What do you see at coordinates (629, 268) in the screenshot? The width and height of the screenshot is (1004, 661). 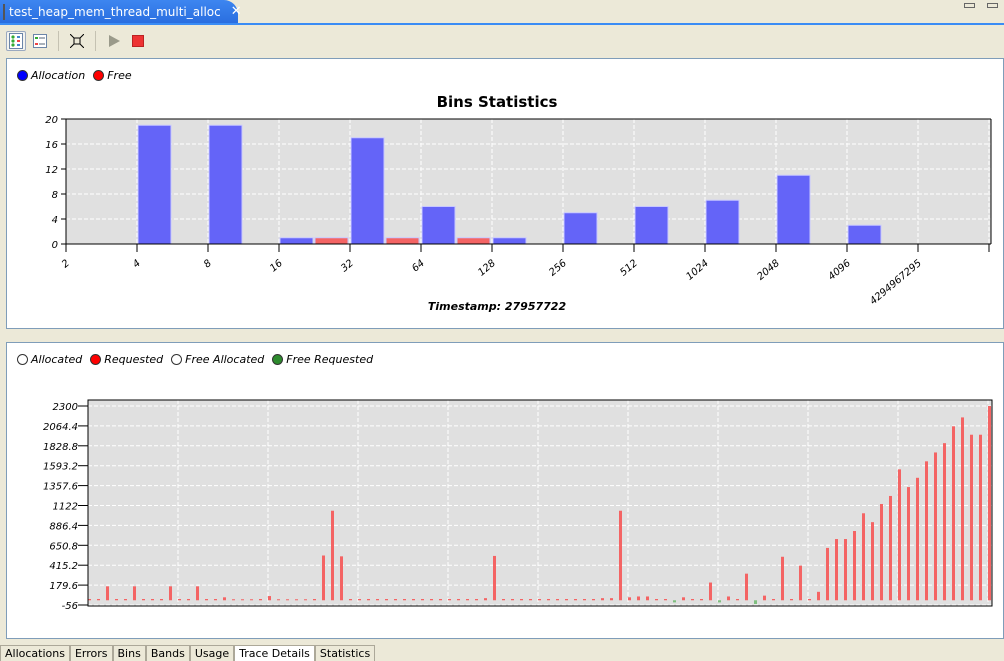 I see `x-tick-label: 512` at bounding box center [629, 268].